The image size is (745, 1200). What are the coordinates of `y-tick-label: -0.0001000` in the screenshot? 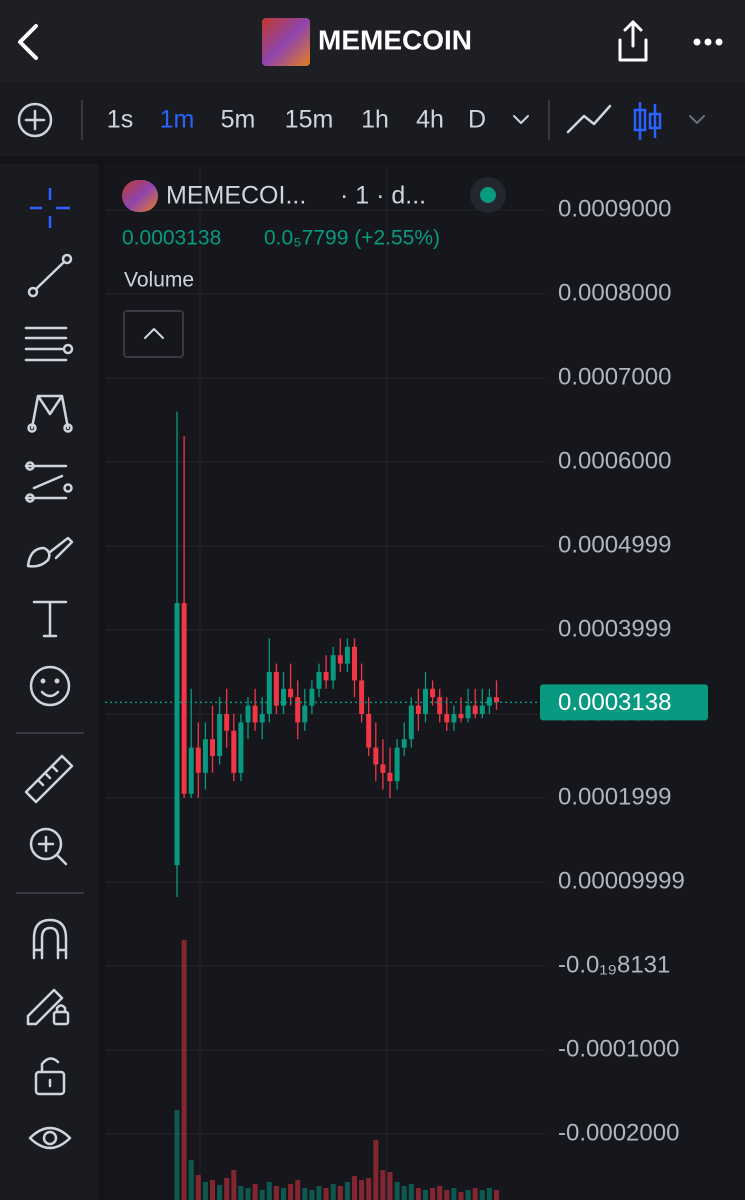 It's located at (618, 1048).